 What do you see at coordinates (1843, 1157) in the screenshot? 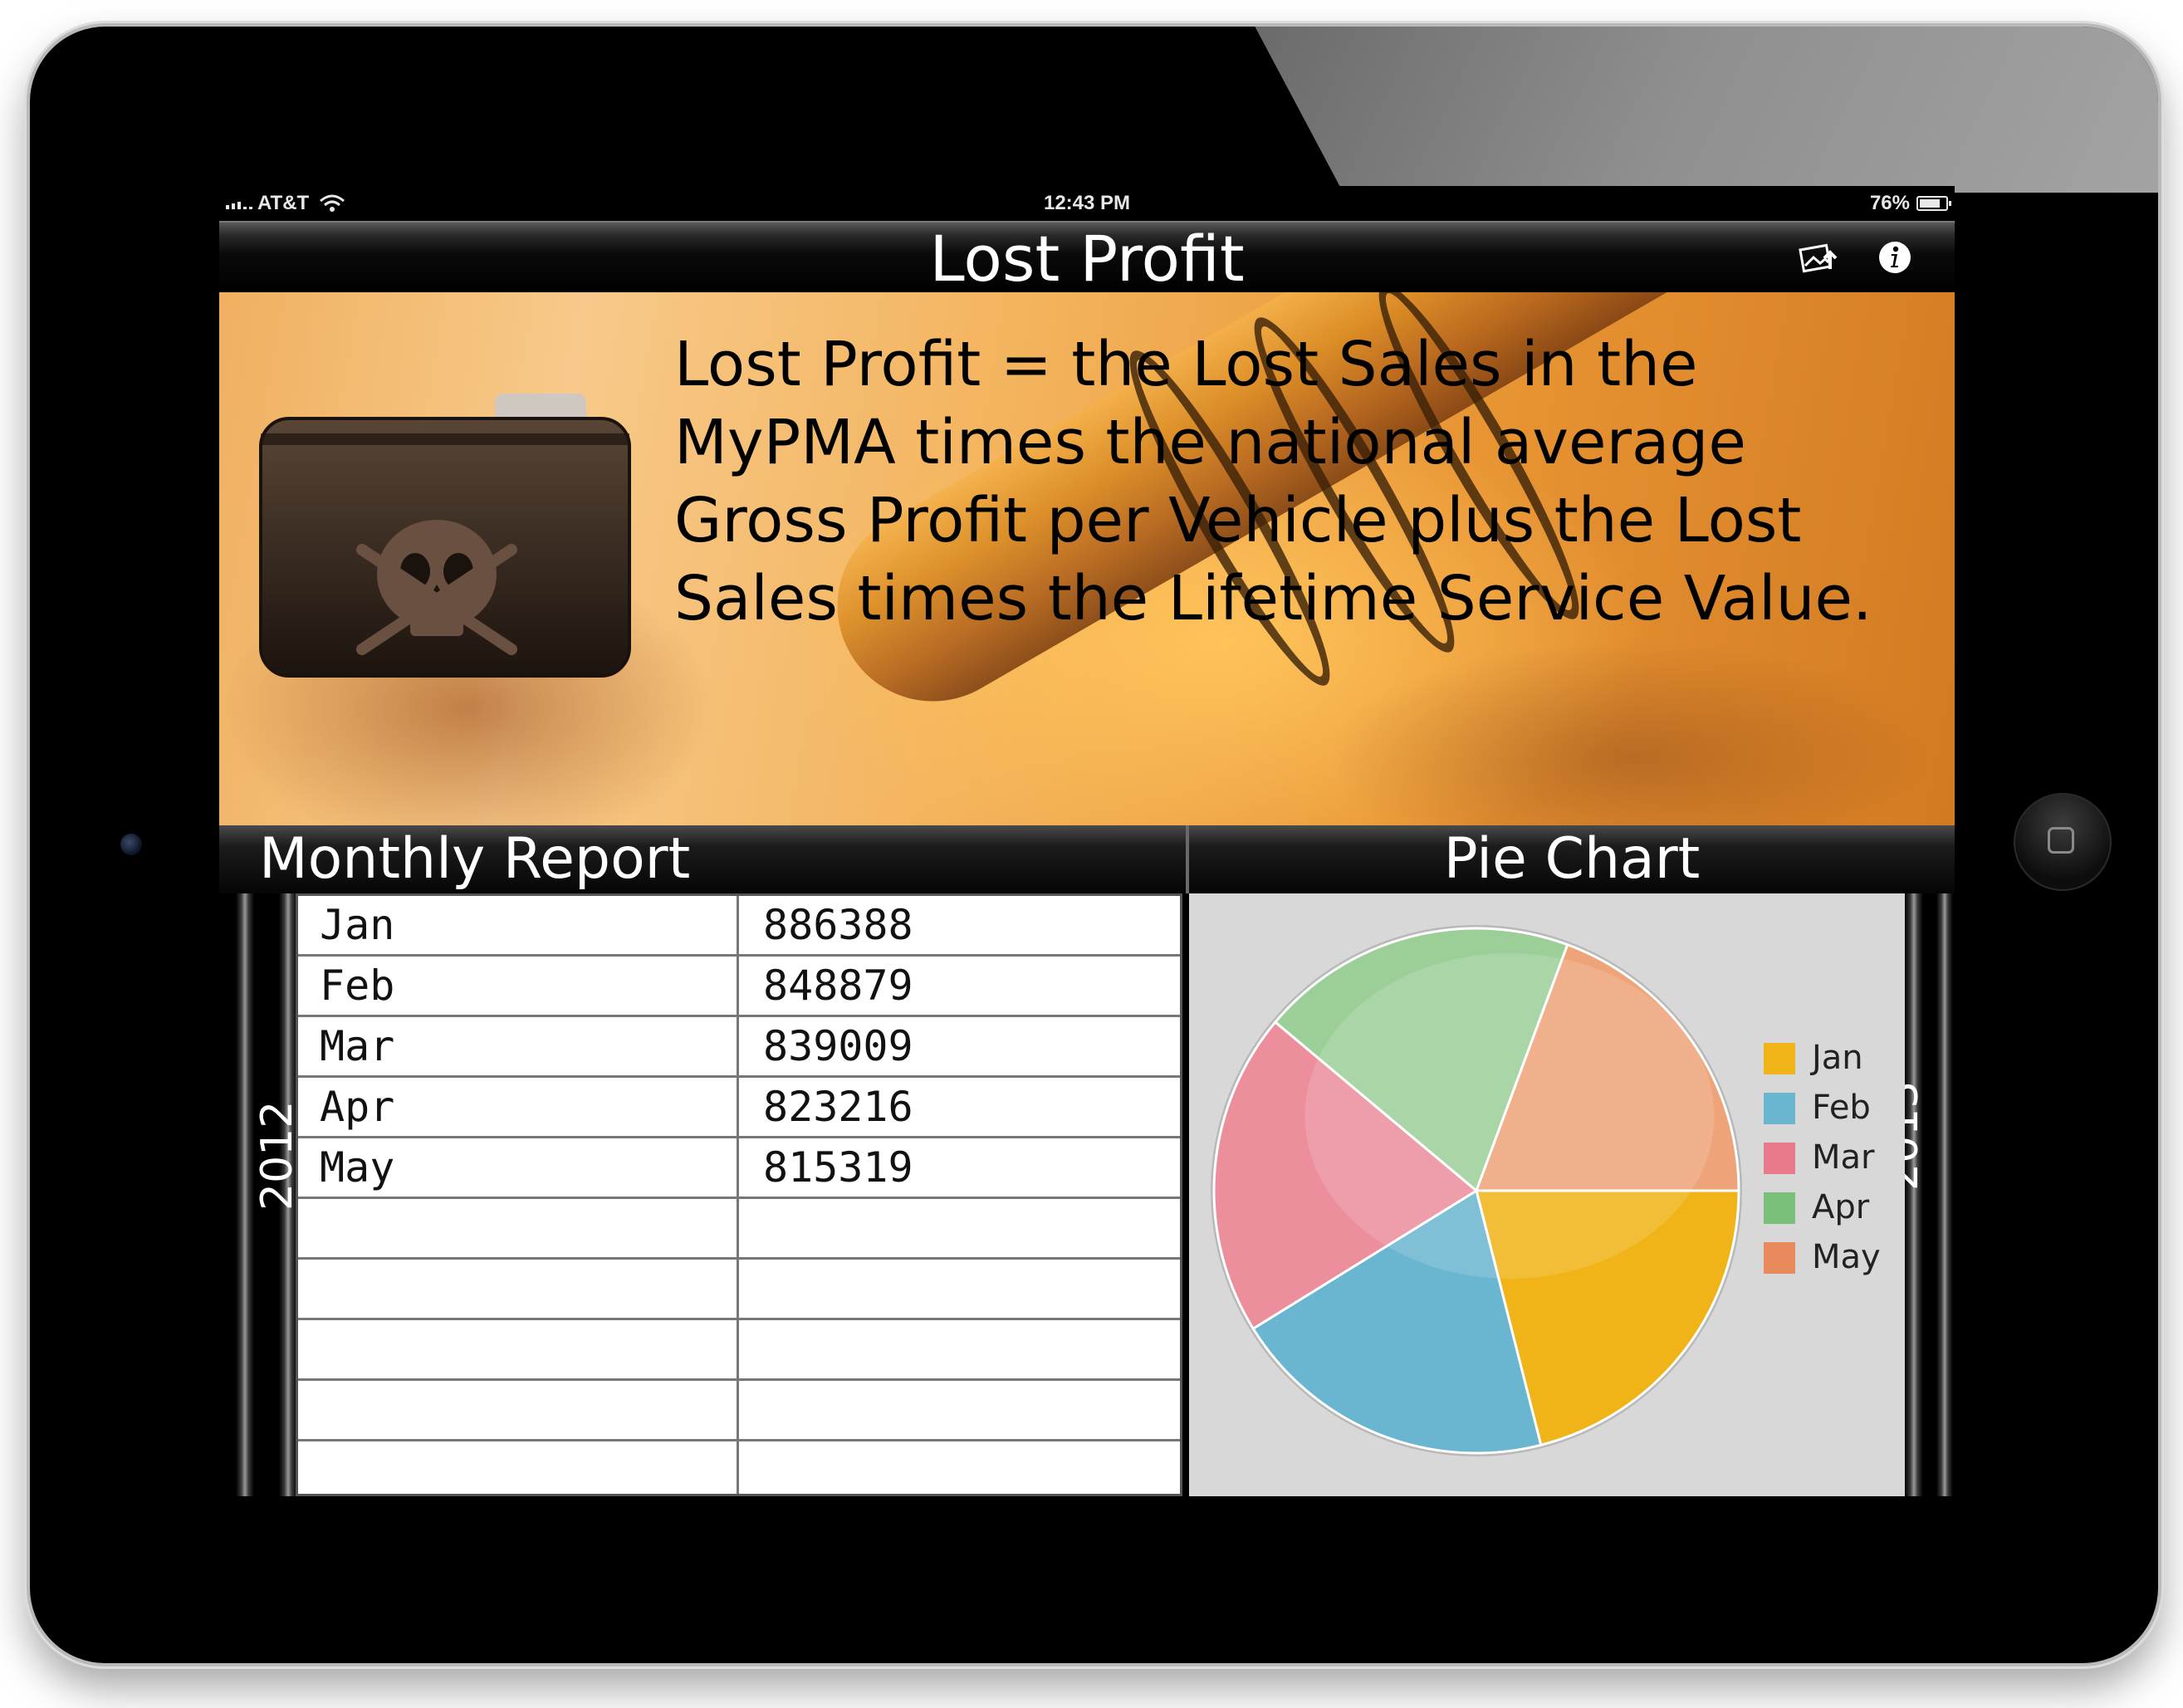
I see `legend-label: Mar` at bounding box center [1843, 1157].